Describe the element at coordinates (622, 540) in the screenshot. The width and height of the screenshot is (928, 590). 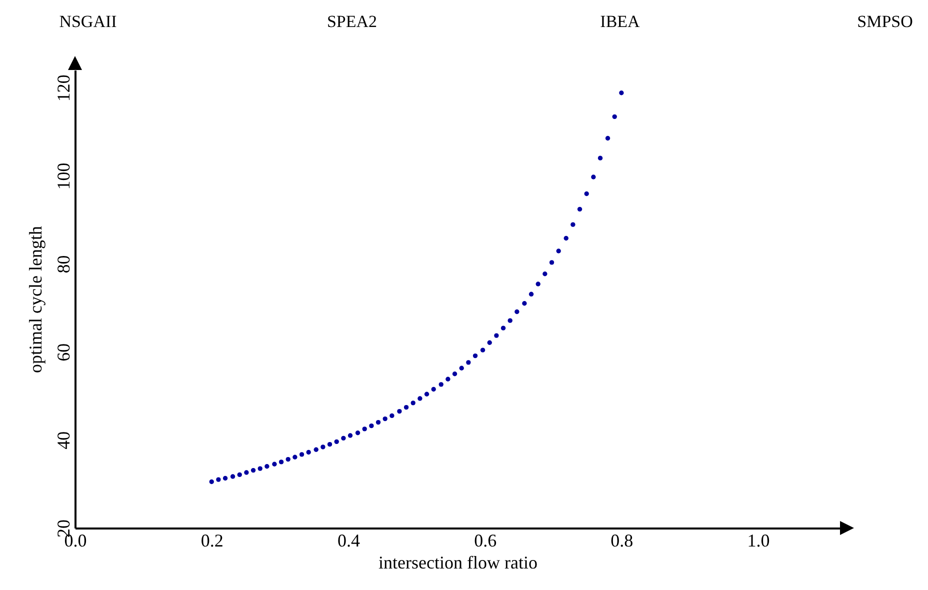
I see `x-tick-label: 0.8` at that location.